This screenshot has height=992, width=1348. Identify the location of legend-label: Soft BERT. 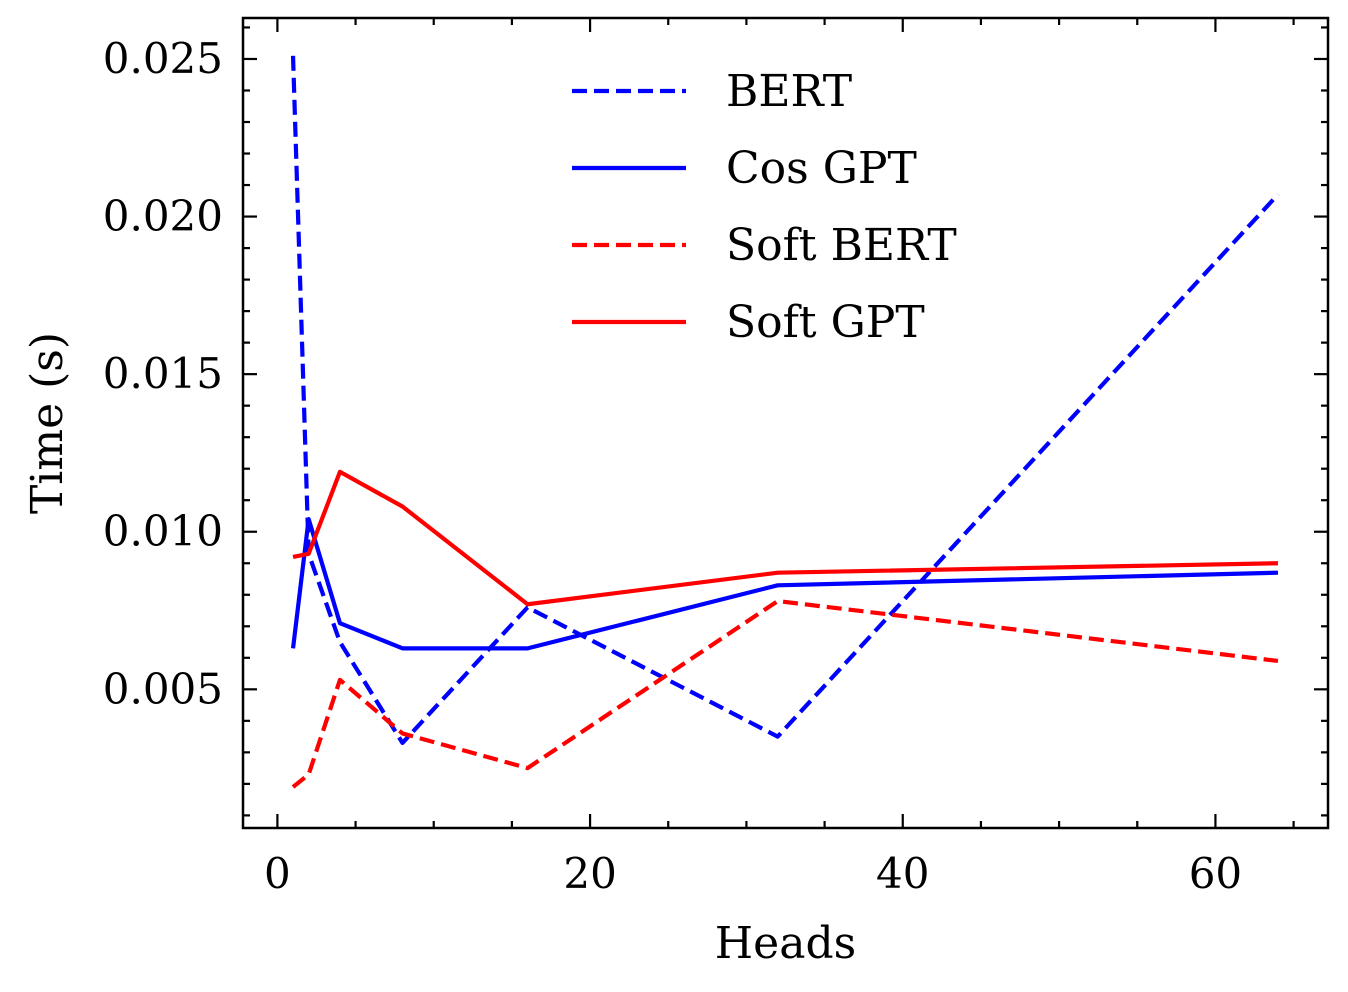
(841, 245).